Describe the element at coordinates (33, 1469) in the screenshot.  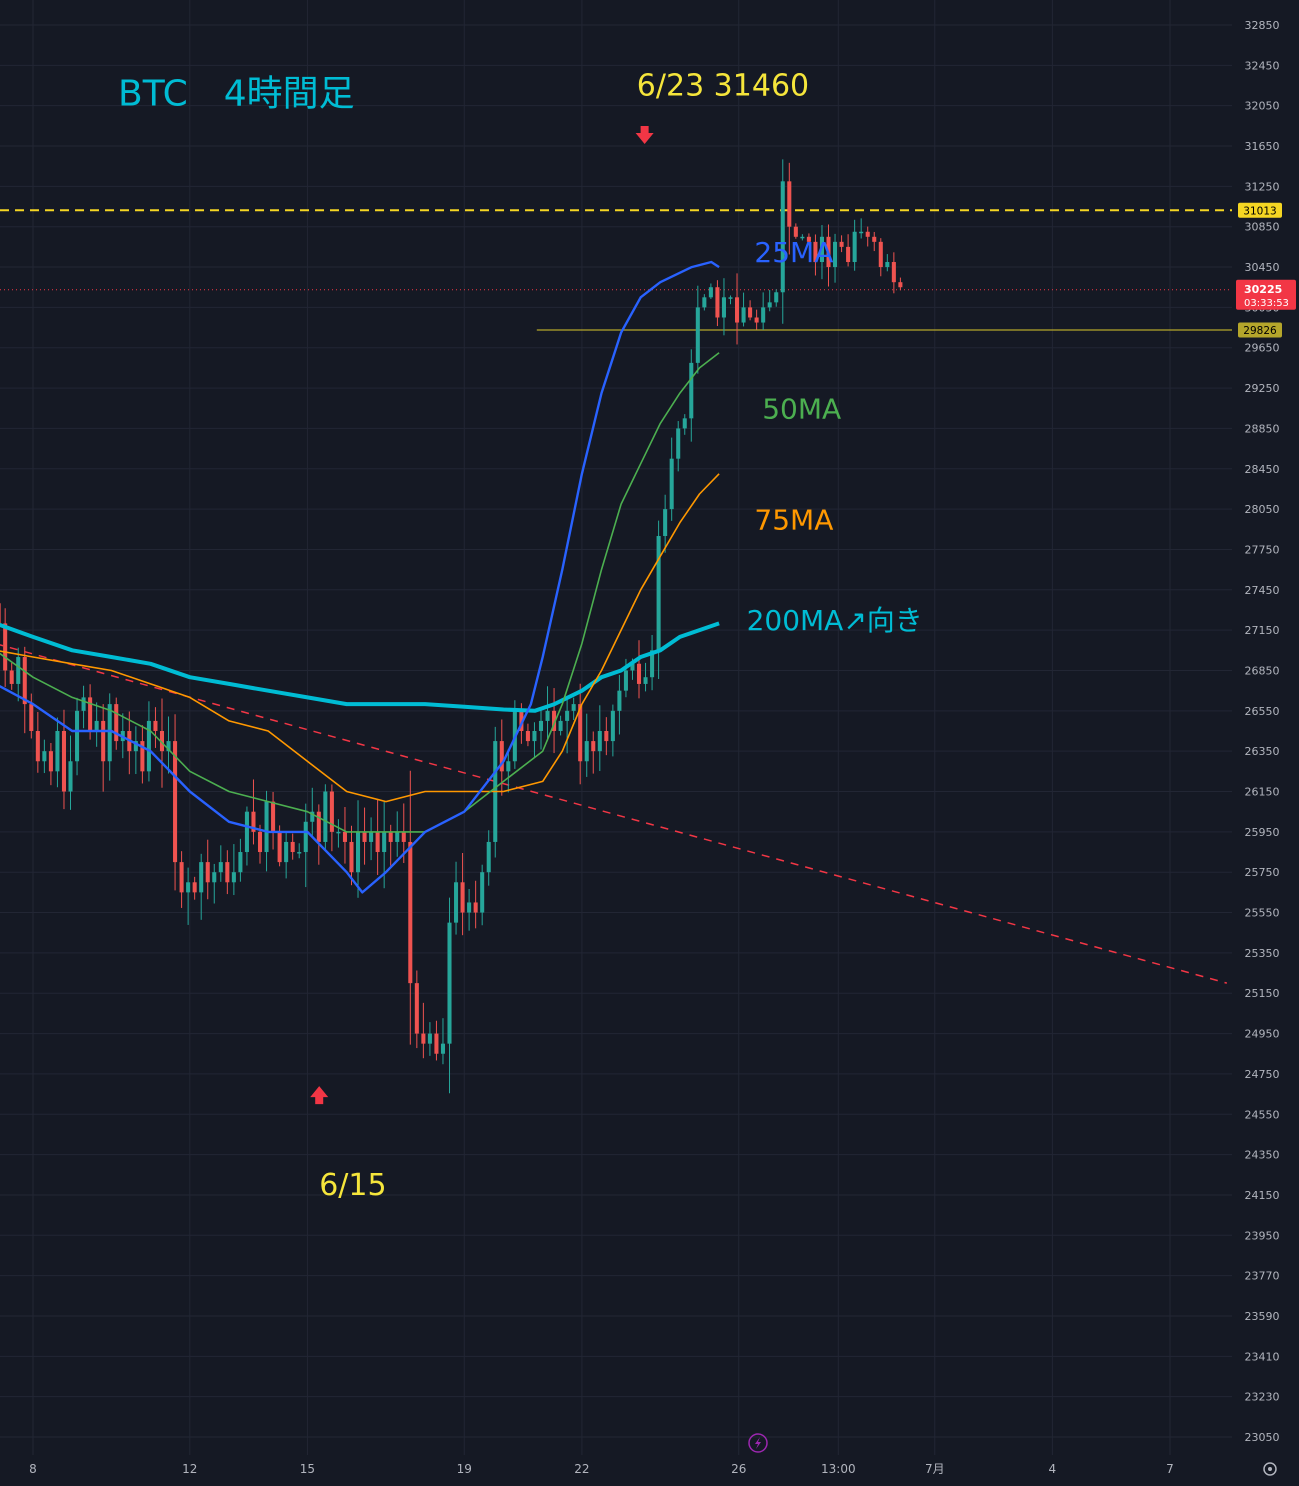
I see `time-tick-label: 8` at that location.